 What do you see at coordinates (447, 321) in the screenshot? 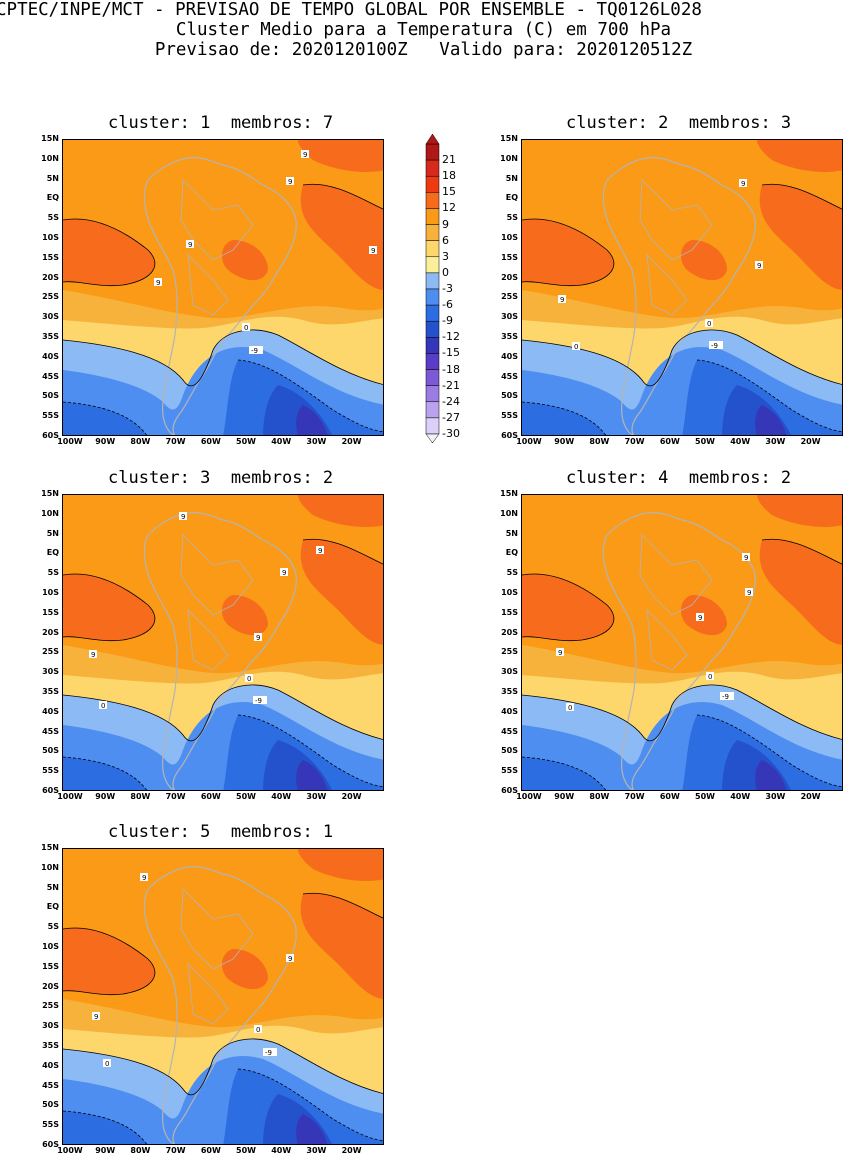
I see `colorbar-level-label: -9` at bounding box center [447, 321].